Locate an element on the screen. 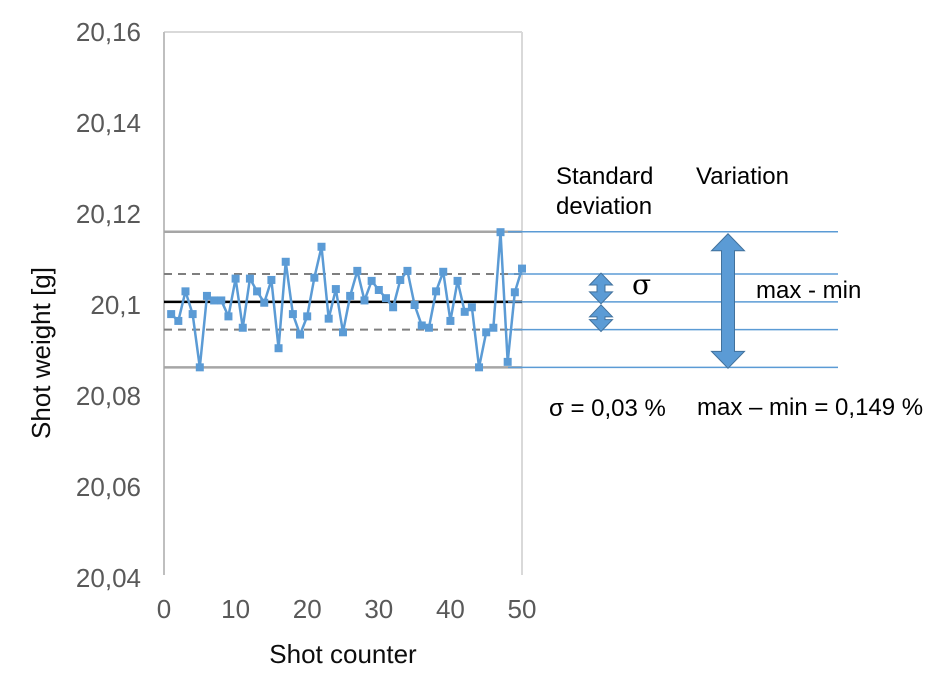 This screenshot has height=691, width=932. sigma-value-label: σ = 0,03 % is located at coordinates (607, 408).